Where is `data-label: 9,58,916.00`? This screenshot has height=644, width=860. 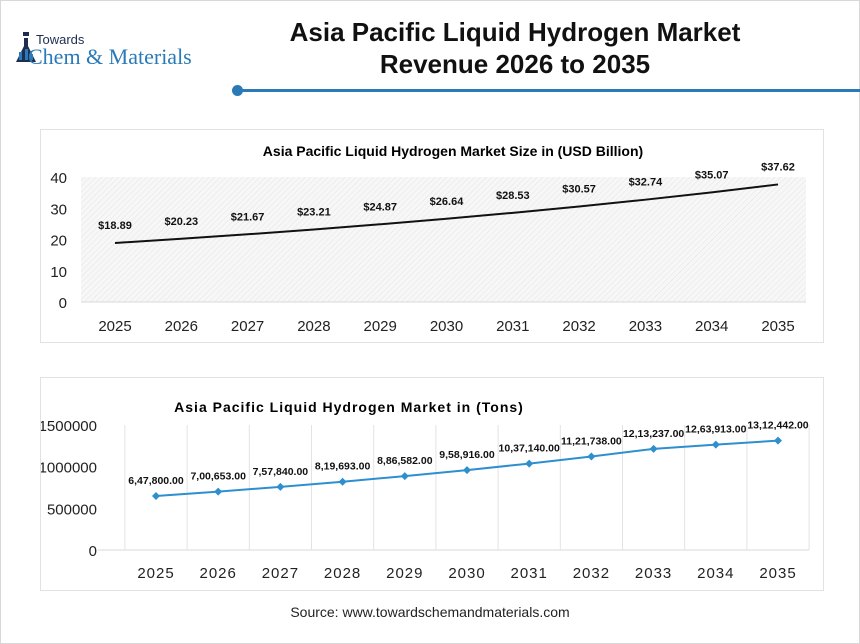 data-label: 9,58,916.00 is located at coordinates (467, 455).